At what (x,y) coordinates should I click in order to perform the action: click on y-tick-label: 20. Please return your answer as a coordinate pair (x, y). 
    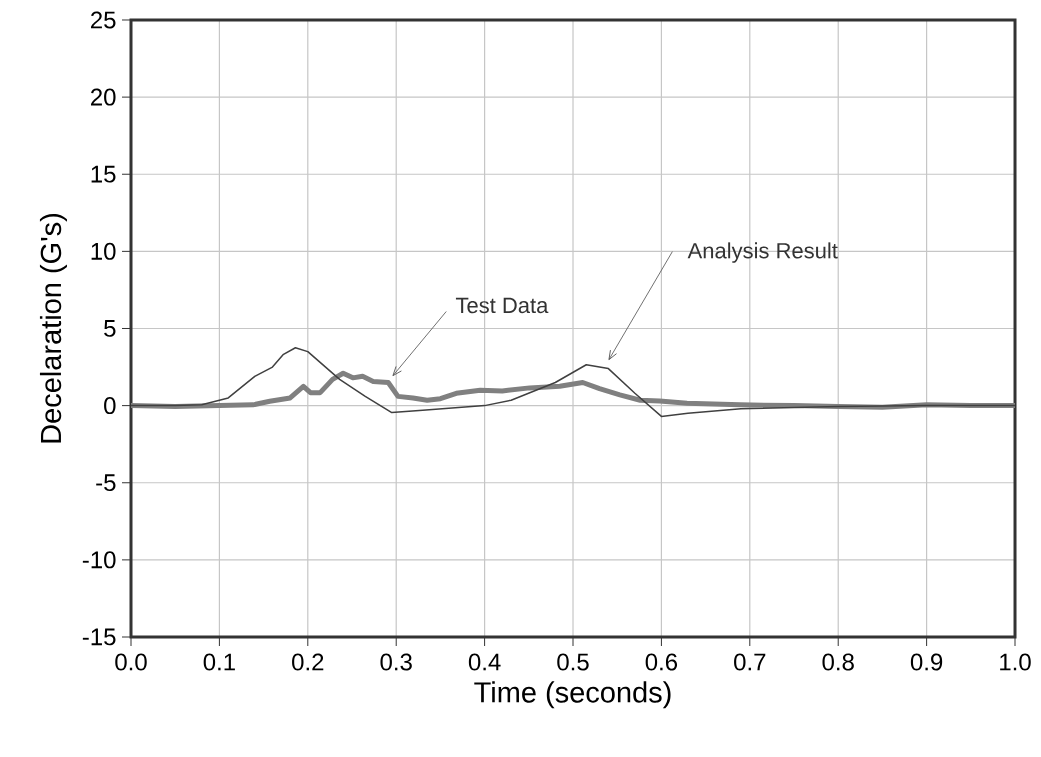
    Looking at the image, I should click on (103, 97).